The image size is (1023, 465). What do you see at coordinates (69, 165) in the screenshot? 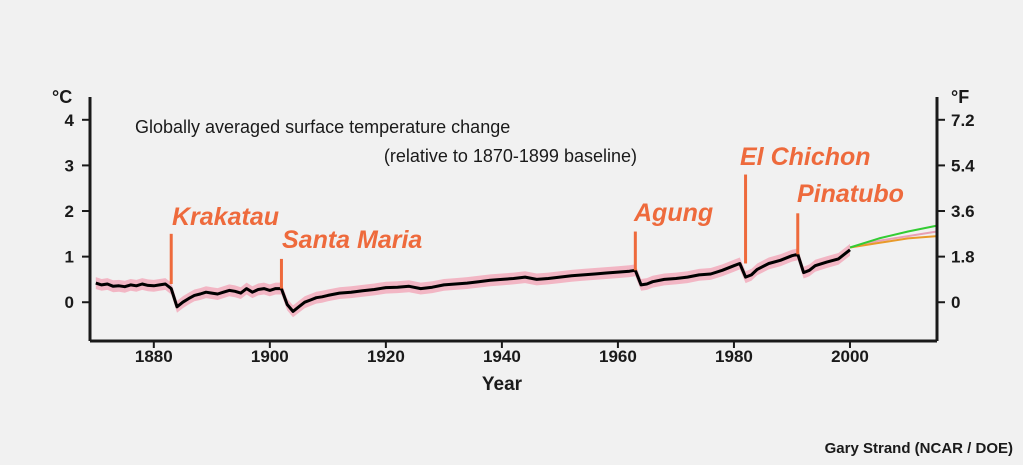
I see `y-tick-label-left: 3` at bounding box center [69, 165].